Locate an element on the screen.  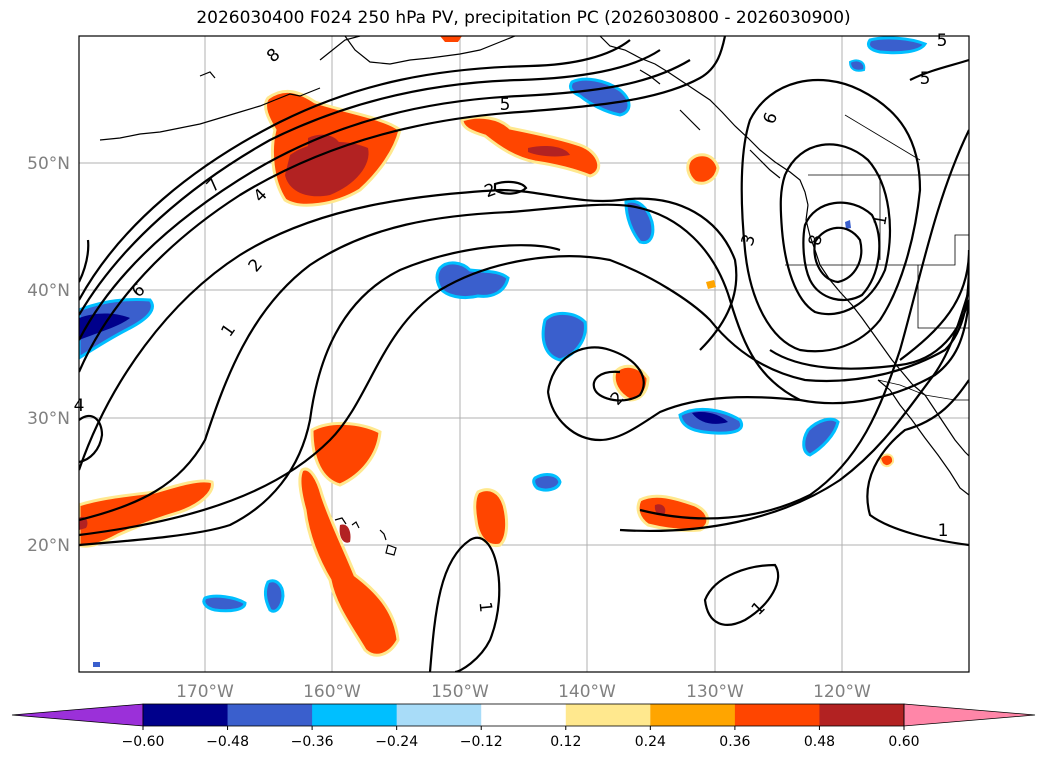
lon-label-150w: 150°W is located at coordinates (460, 692).